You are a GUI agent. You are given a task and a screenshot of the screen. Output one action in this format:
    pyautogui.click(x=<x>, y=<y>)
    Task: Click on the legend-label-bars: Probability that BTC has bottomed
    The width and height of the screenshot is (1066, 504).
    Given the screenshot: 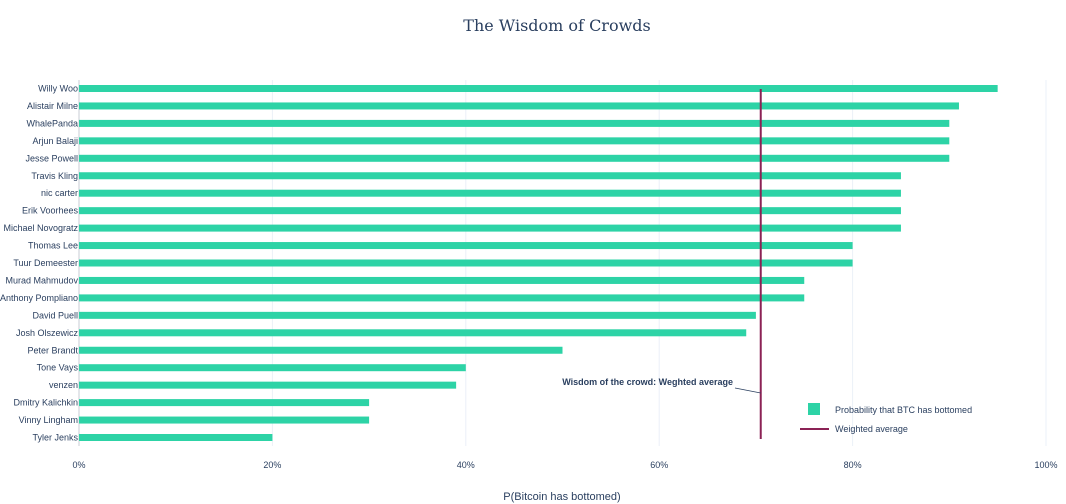 What is the action you would take?
    pyautogui.click(x=903, y=410)
    